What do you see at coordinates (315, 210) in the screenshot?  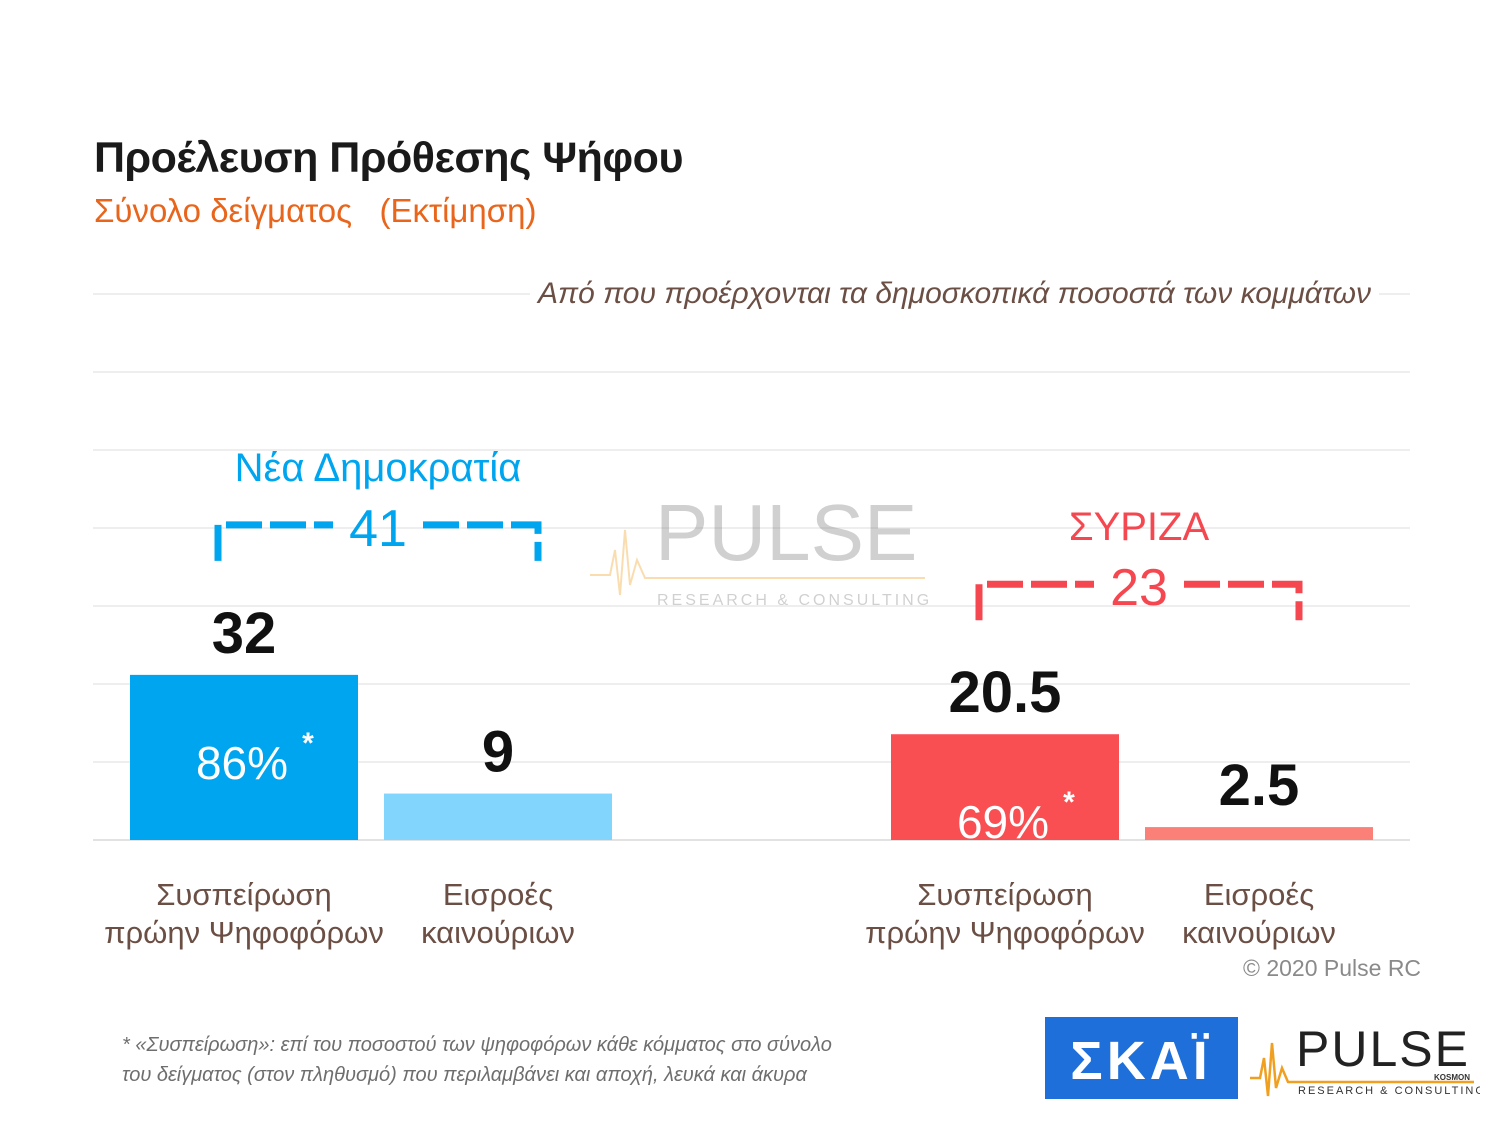 I see `chart-subtitle: Σύνολο δείγματος (Εκτίμηση)` at bounding box center [315, 210].